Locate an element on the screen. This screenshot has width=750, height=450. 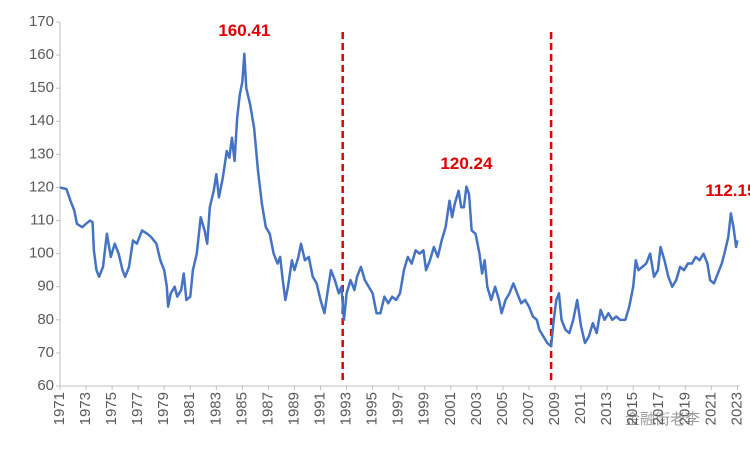
y-tick-label: 160 is located at coordinates (41, 54).